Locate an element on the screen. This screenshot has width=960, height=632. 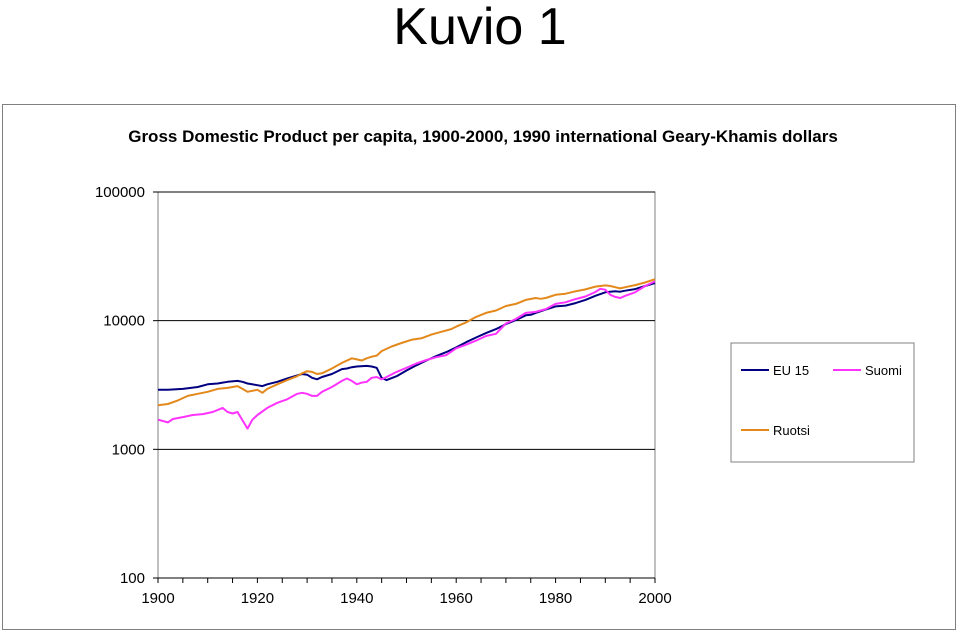
x-tick-label: 2000 is located at coordinates (654, 598).